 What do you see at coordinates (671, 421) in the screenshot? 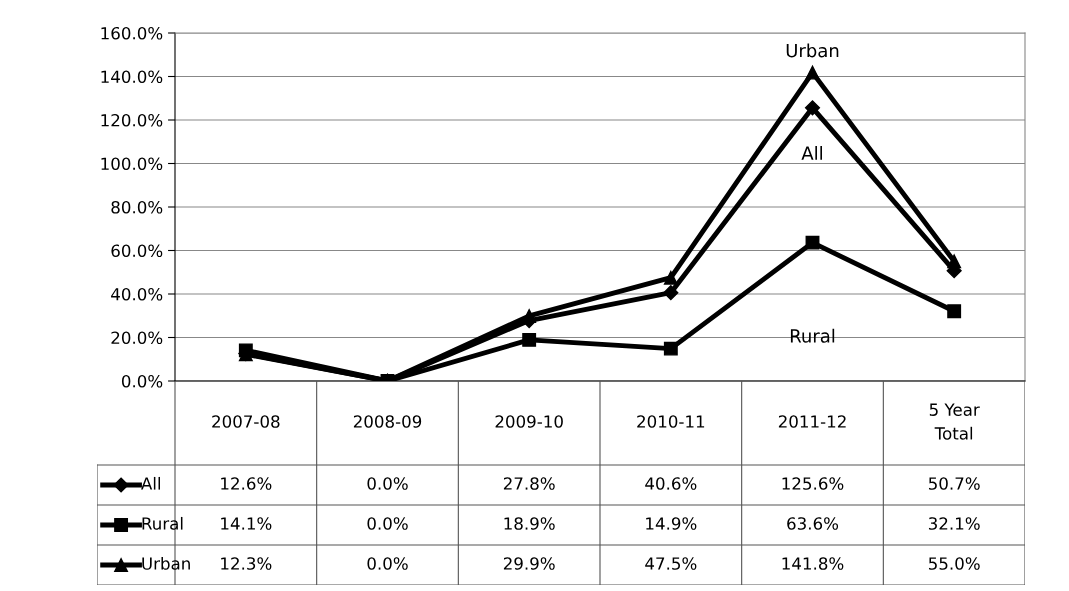
I see `x-tick-label: 2010-11` at bounding box center [671, 421].